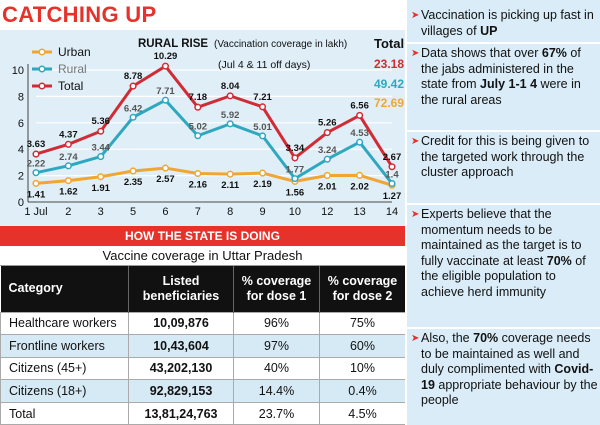 The image size is (600, 425). What do you see at coordinates (198, 184) in the screenshot?
I see `data-label-urban: 2.16` at bounding box center [198, 184].